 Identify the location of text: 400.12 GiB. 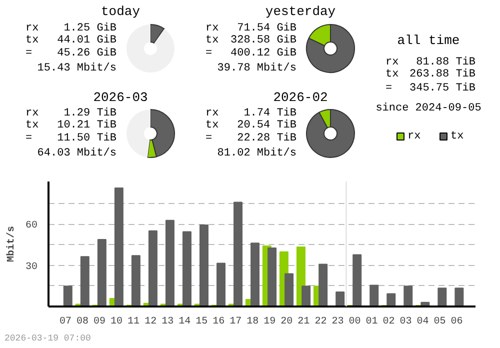
(263, 54).